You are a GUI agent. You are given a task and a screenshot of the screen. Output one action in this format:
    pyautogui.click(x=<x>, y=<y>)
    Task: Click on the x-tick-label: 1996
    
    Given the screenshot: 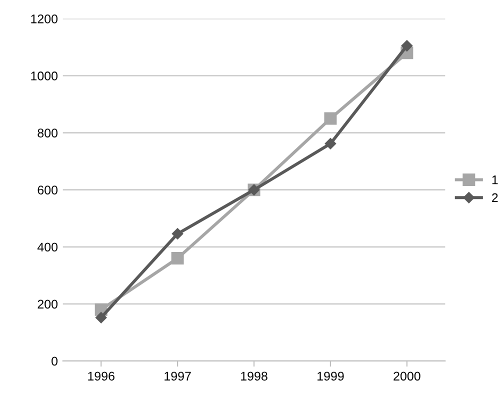 What is the action you would take?
    pyautogui.click(x=101, y=376)
    